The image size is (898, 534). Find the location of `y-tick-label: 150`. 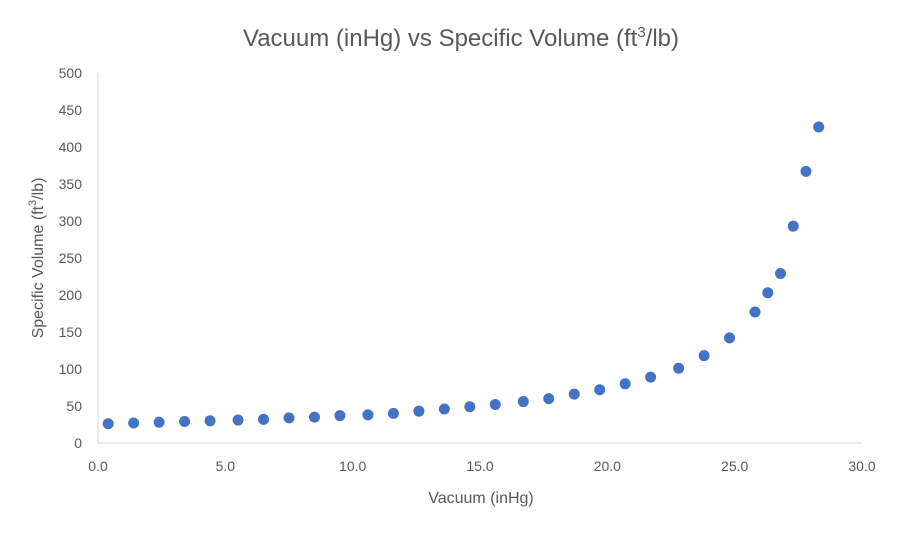

y-tick-label: 150 is located at coordinates (71, 332).